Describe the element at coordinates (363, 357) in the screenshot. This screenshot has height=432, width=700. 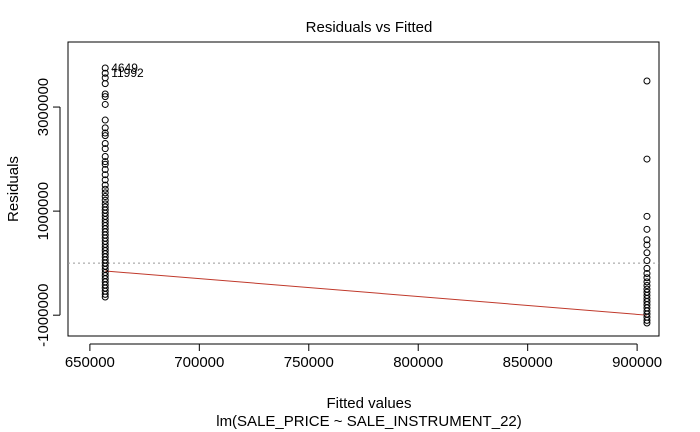
I see `x-axis: 650000 700000 750000 800000 850000 900000` at that location.